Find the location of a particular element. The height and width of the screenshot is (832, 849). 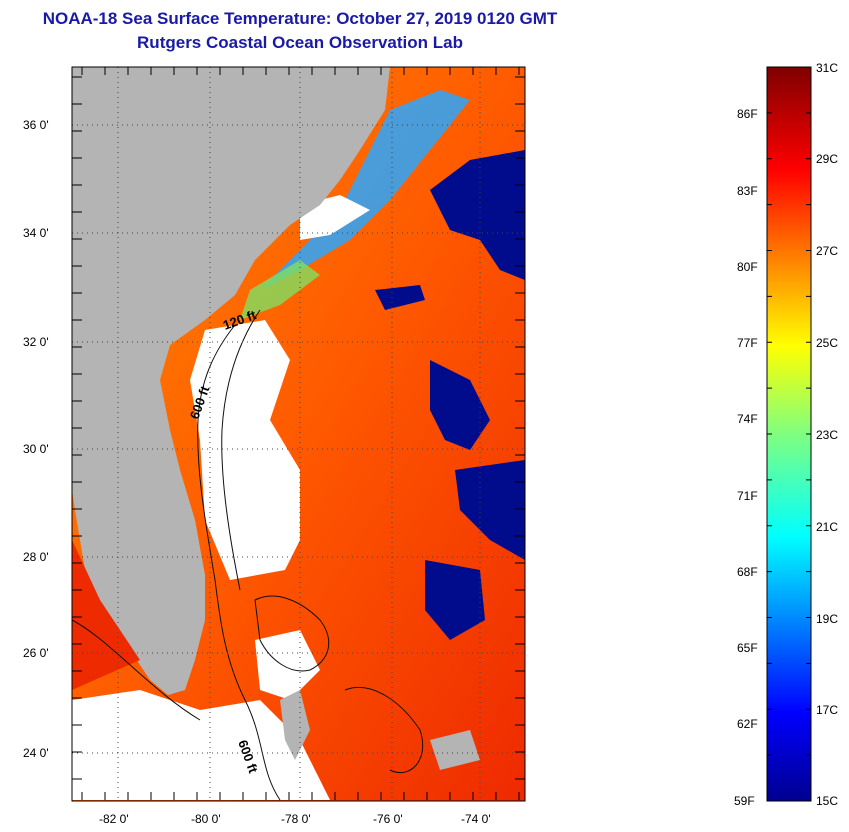

colorbar-ticks is located at coordinates (789, 434).